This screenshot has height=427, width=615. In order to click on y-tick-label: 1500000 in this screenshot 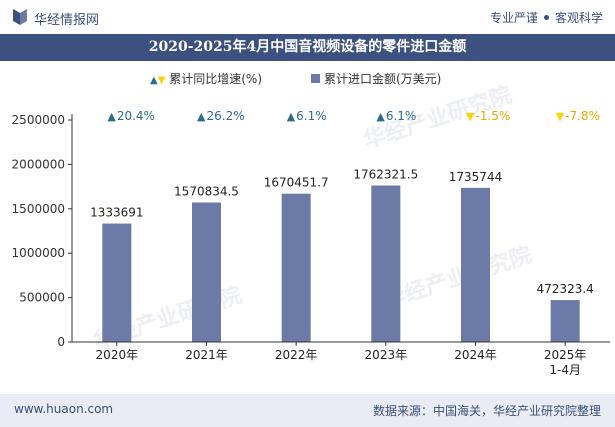, I will do `click(38, 209)`.